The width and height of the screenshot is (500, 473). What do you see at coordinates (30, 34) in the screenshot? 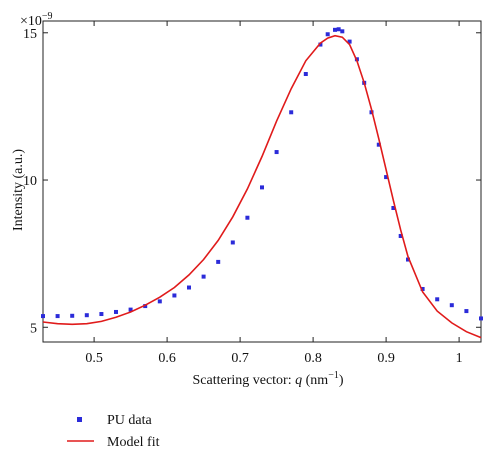
I see `y-tick-label: 15` at bounding box center [30, 34].